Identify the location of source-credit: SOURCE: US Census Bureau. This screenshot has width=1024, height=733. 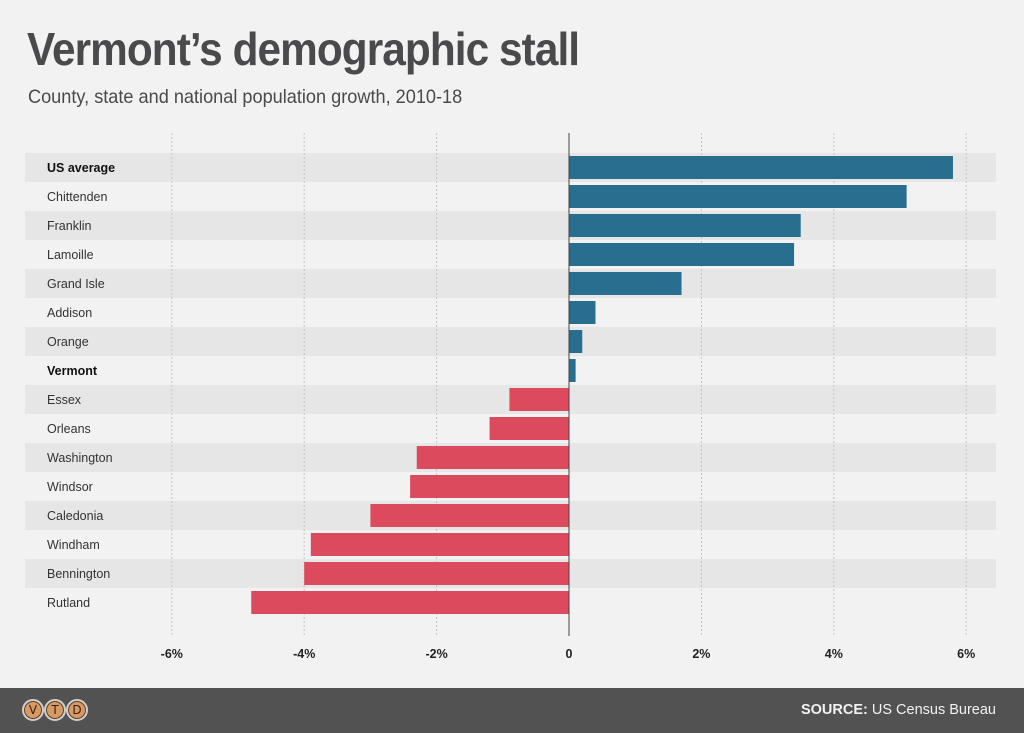
(898, 710).